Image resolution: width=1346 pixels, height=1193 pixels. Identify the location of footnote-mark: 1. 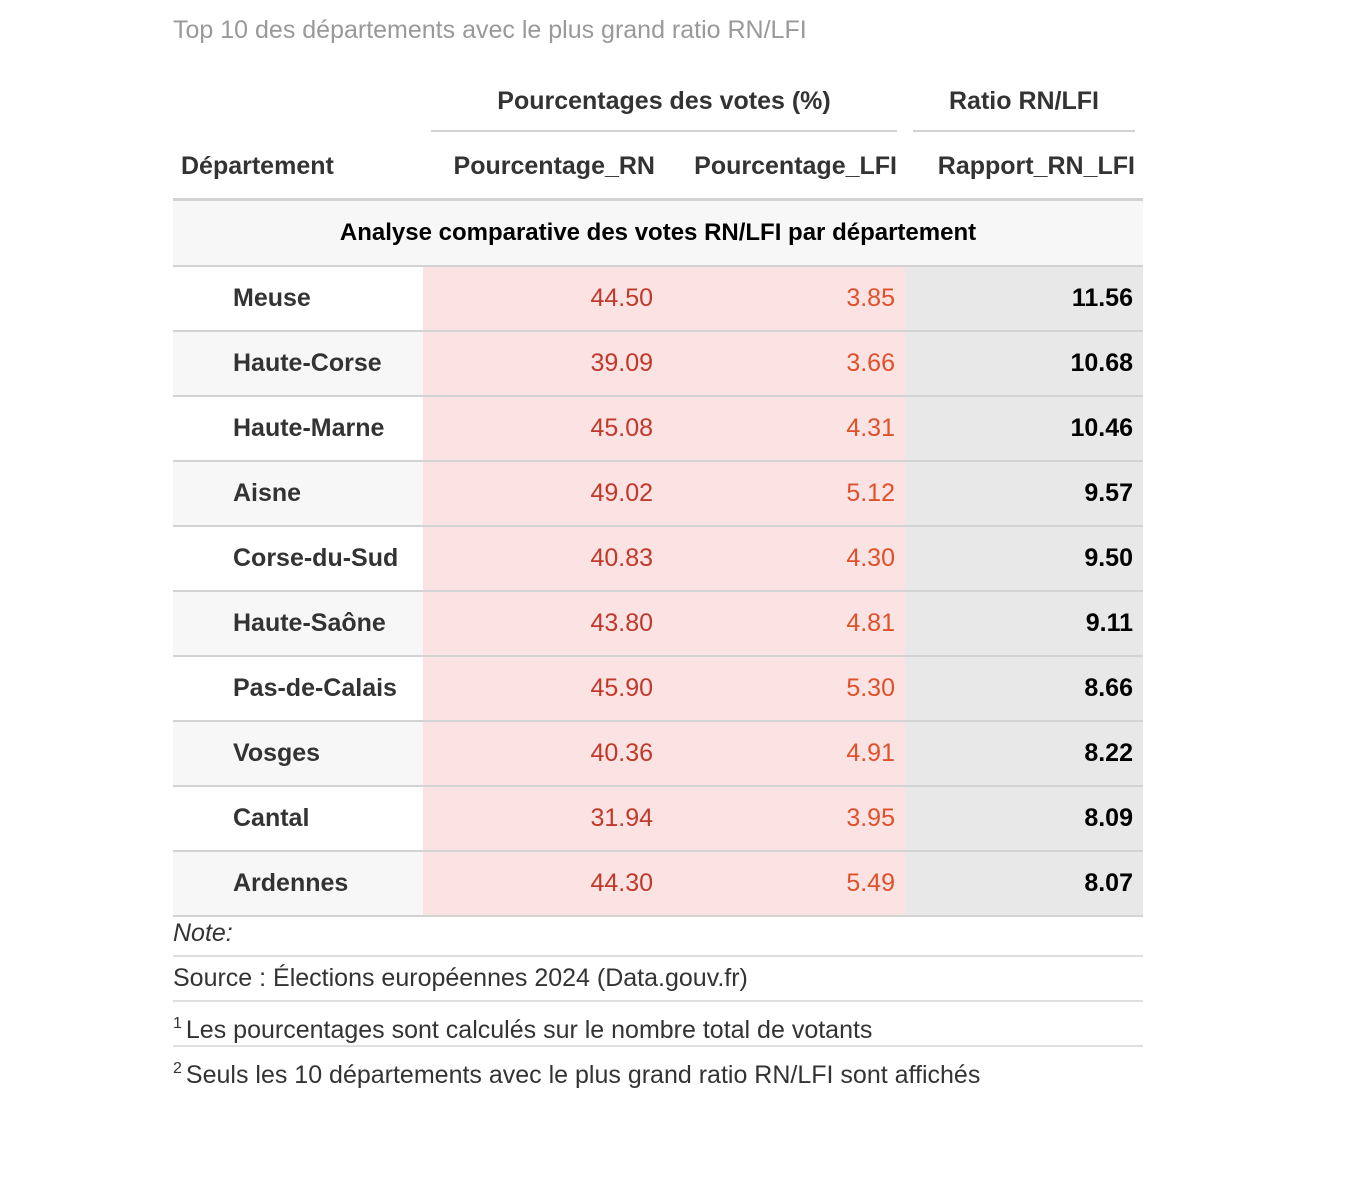
(177, 1023).